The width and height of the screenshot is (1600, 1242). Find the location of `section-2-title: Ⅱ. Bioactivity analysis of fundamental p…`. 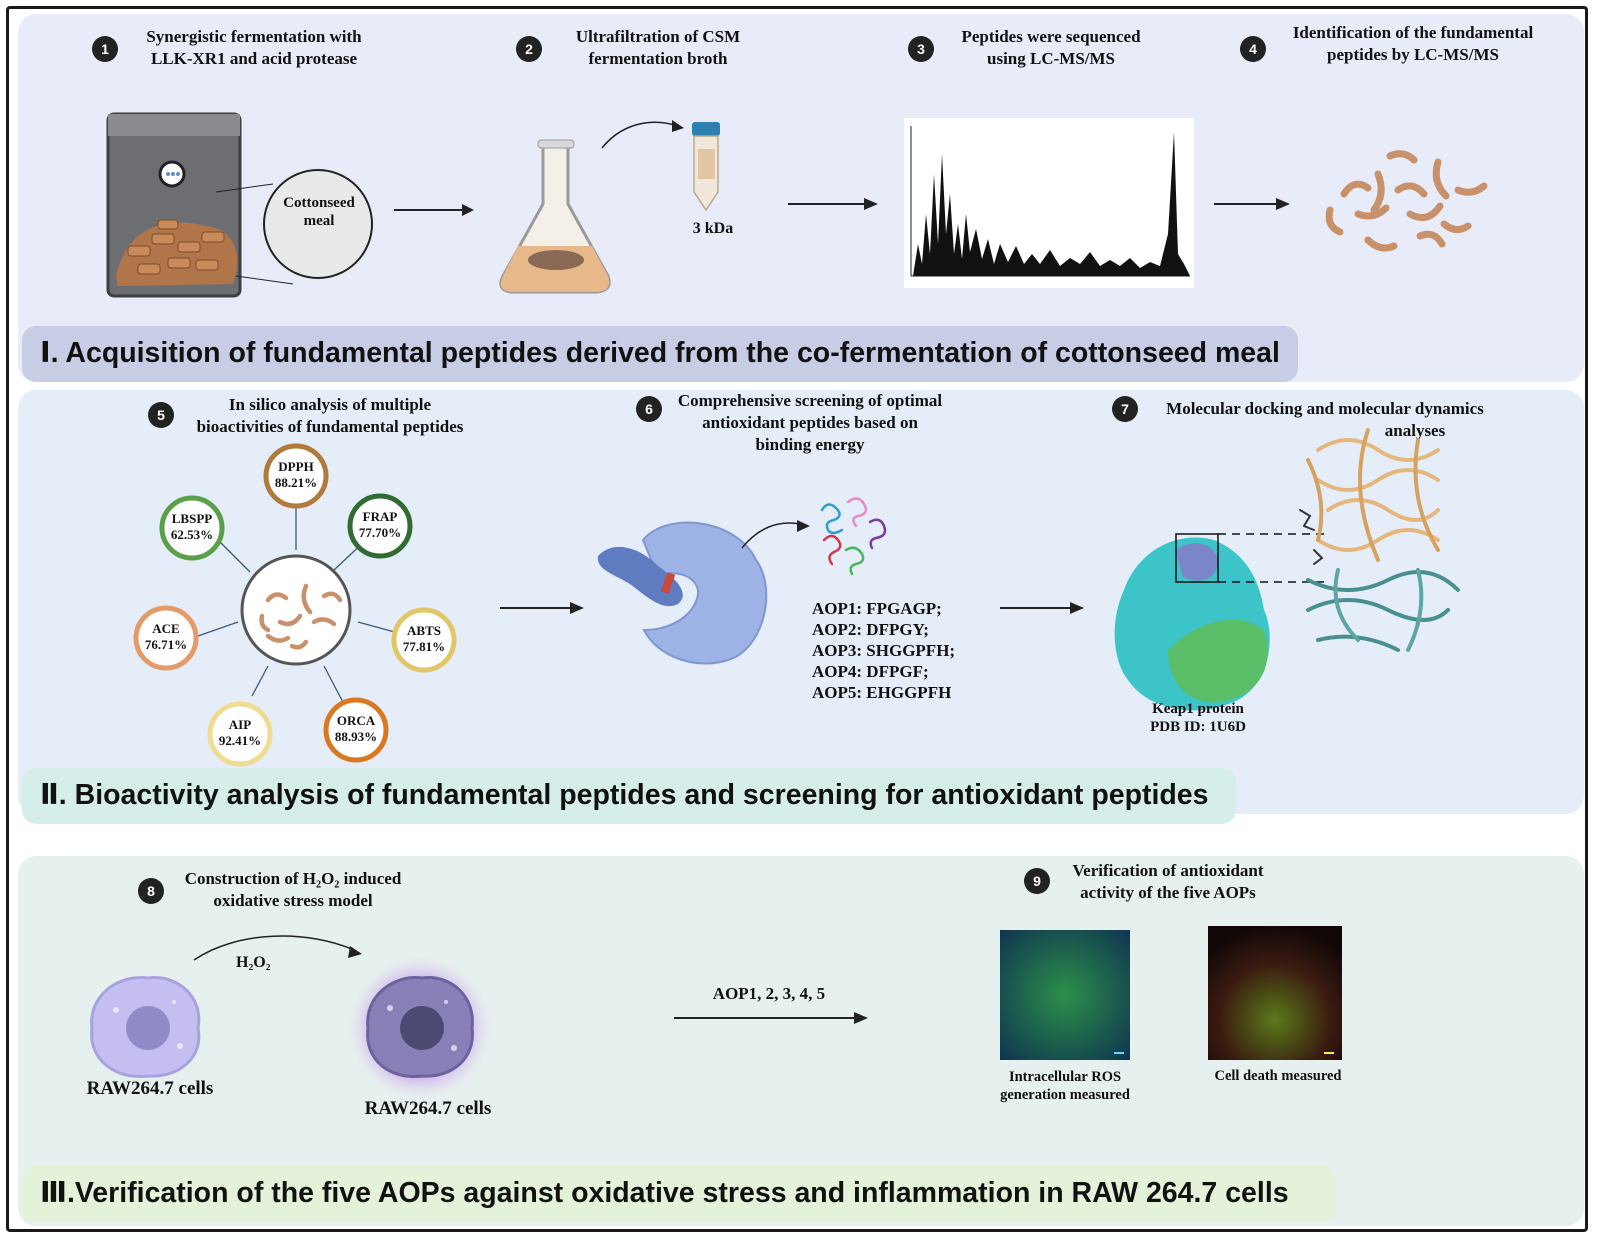

section-2-title: Ⅱ. Bioactivity analysis of fundamental p… is located at coordinates (629, 796).